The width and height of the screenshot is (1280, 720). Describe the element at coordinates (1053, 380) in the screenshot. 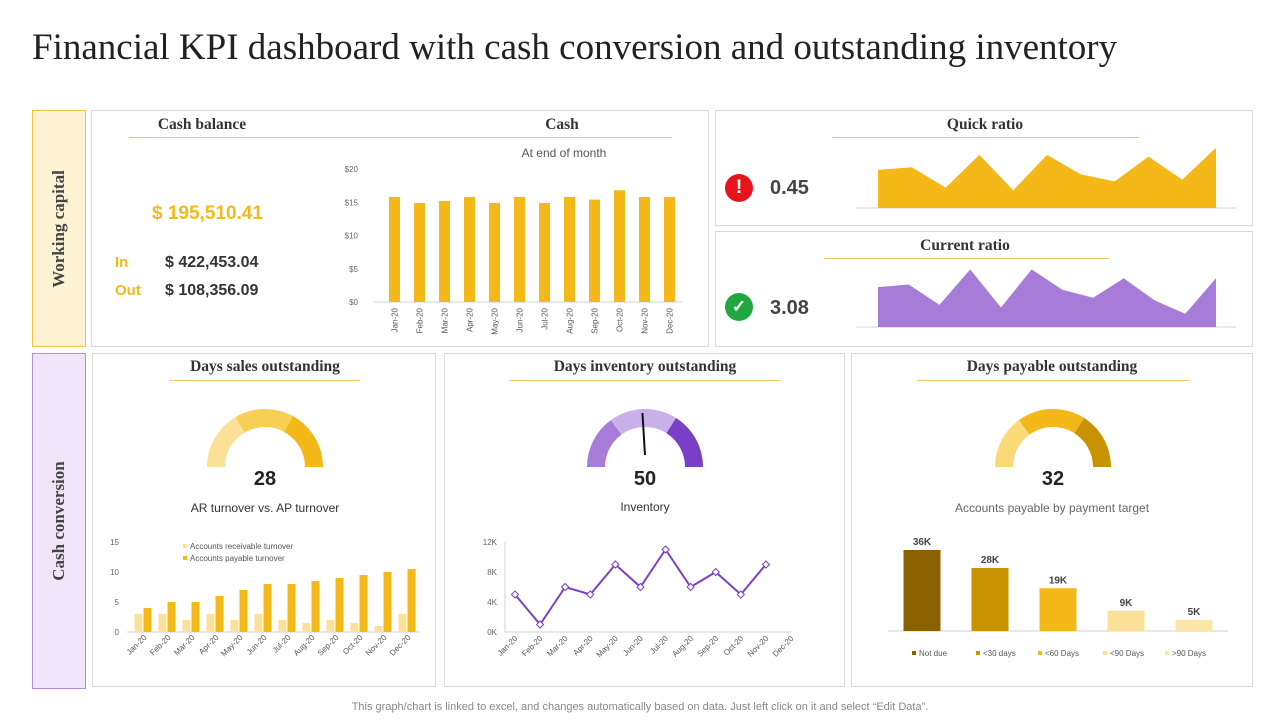

I see `dpo-underline` at that location.